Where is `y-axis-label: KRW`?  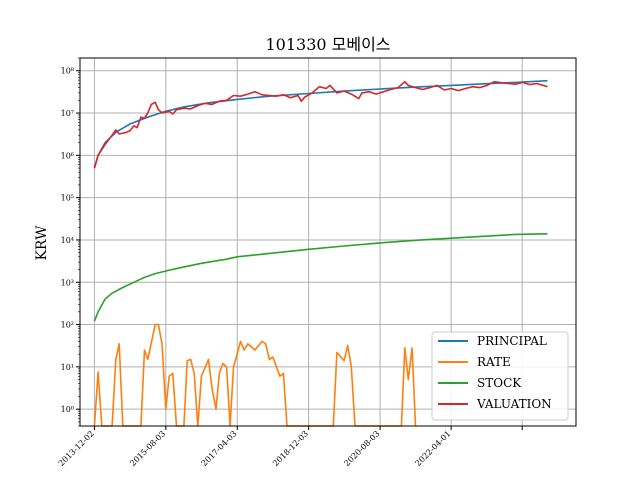
y-axis-label: KRW is located at coordinates (42, 243).